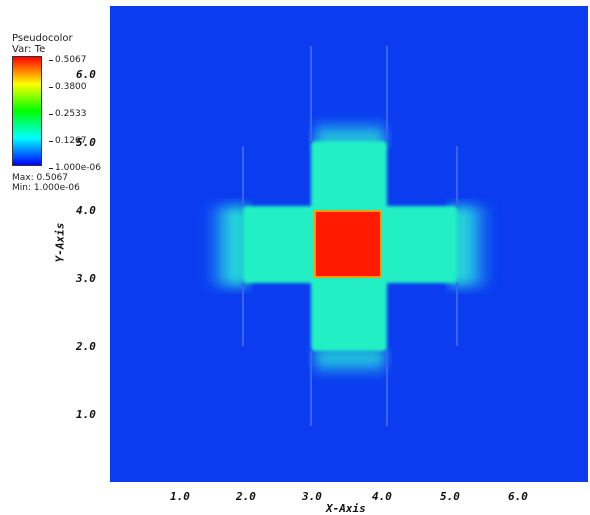 This screenshot has width=590, height=515. I want to click on x-tick-label: 2.0, so click(246, 496).